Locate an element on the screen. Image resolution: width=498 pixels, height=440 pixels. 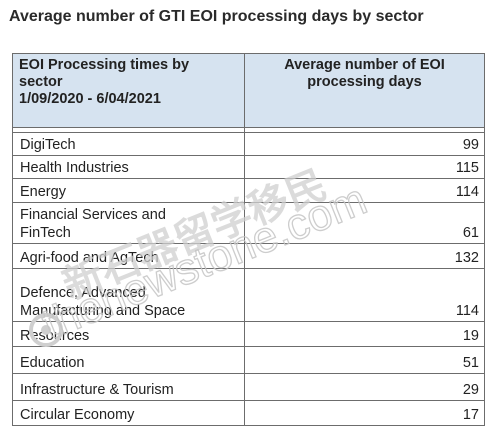
sector-cell: Circular Economy is located at coordinates (128, 413).